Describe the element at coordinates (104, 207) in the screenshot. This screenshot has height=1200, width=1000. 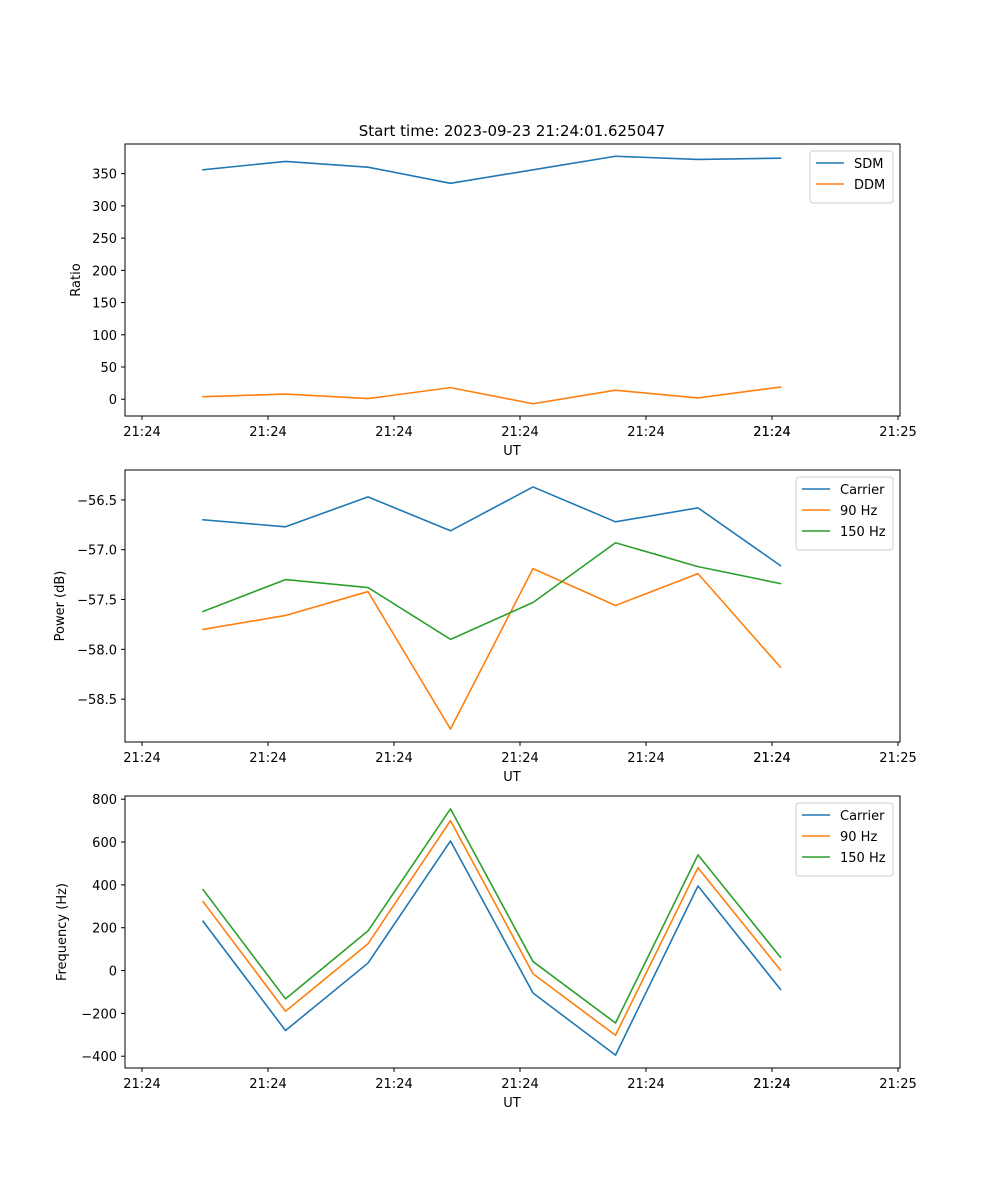
I see `y-tick-label: 300` at that location.